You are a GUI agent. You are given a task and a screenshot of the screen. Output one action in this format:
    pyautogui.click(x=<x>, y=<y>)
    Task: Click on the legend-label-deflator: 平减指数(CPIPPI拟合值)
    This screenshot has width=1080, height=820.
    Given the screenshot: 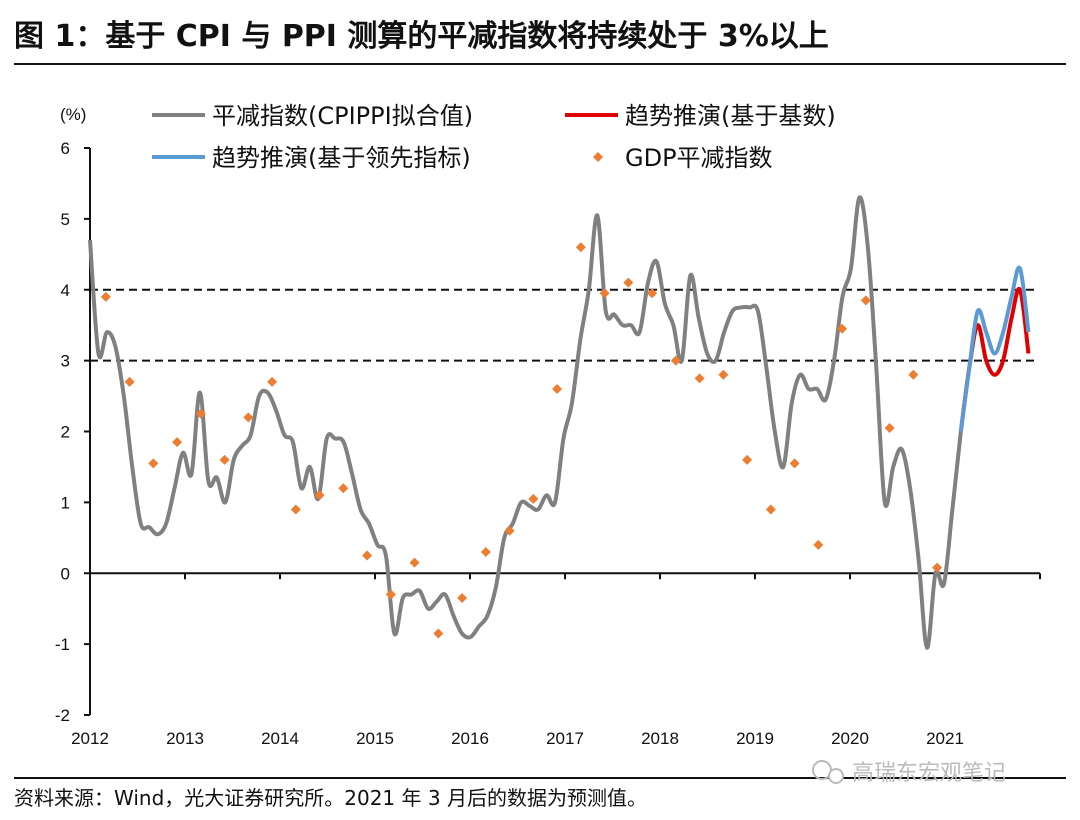 What is the action you would take?
    pyautogui.click(x=342, y=116)
    